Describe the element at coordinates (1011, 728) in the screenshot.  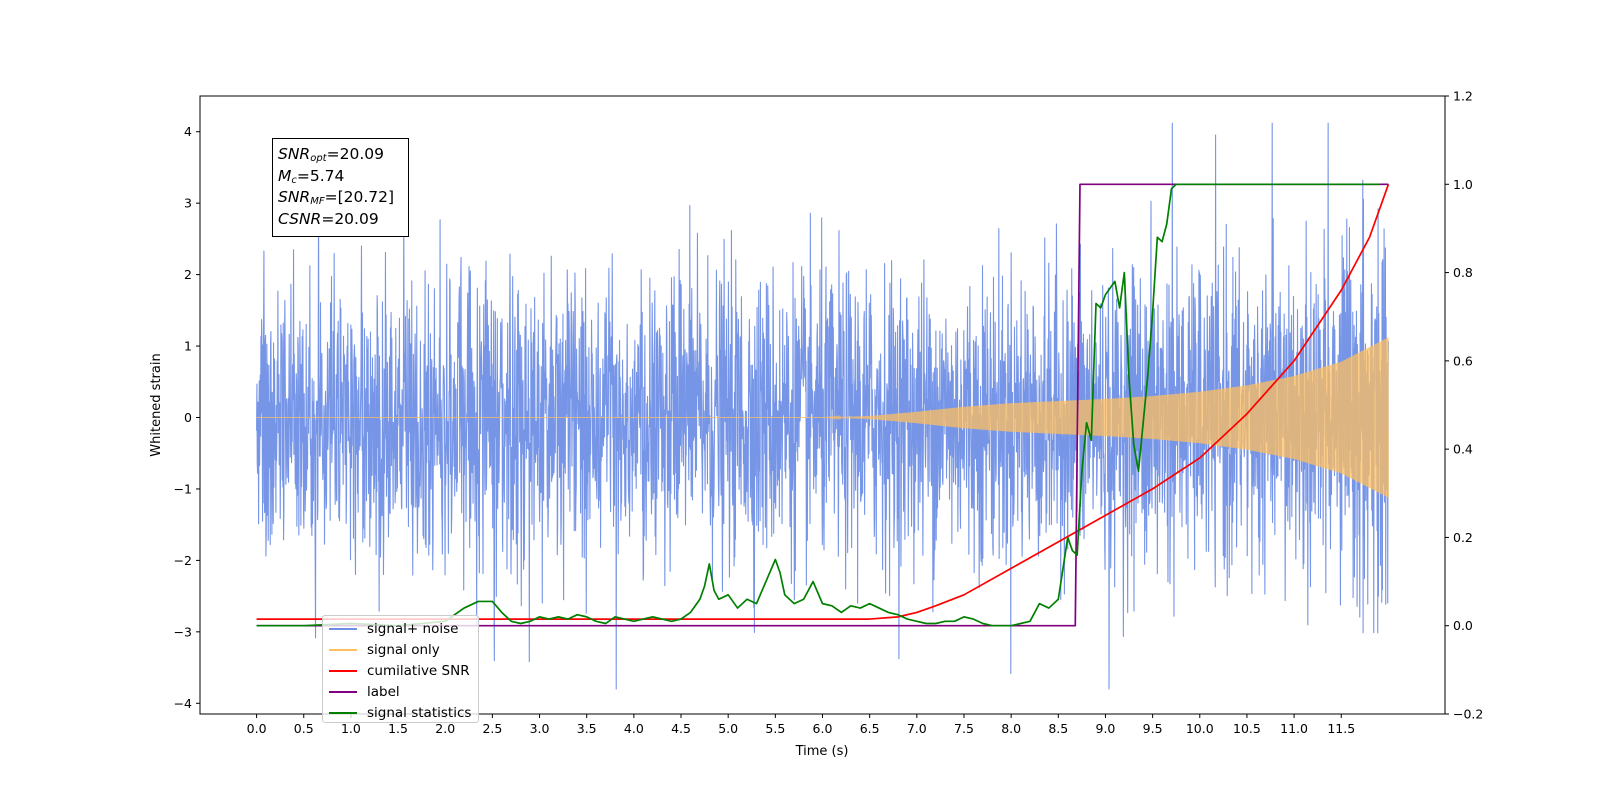
I see `x-tick-label: 8.0` at that location.